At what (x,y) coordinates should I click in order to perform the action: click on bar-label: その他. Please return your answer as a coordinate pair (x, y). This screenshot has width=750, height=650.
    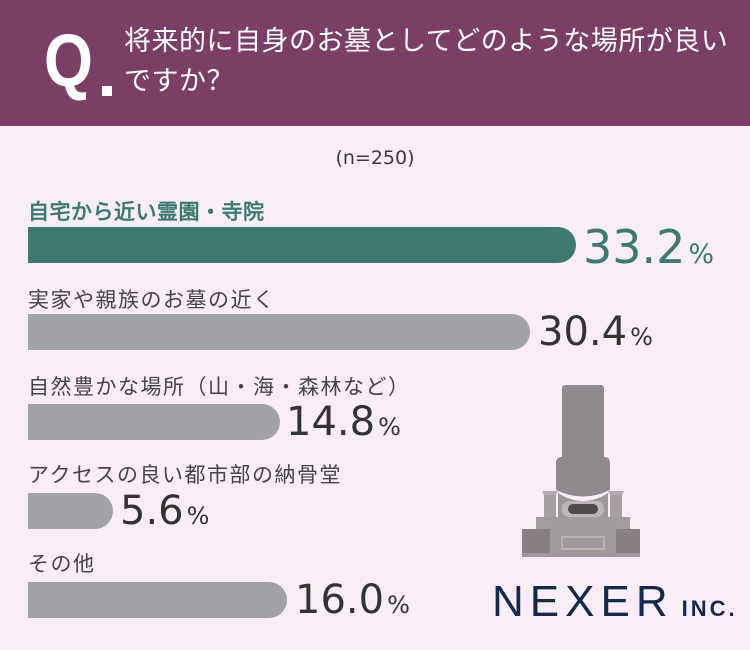
    Looking at the image, I should click on (62, 564).